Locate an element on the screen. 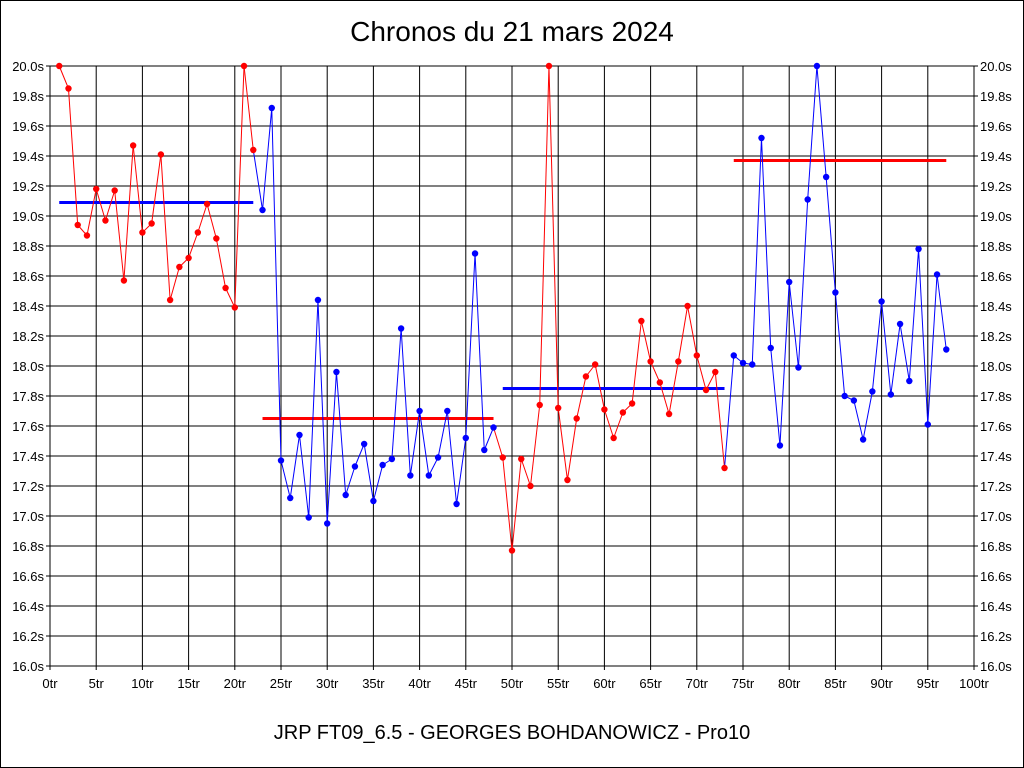  y-tick-label-right: 18.2s is located at coordinates (996, 336).